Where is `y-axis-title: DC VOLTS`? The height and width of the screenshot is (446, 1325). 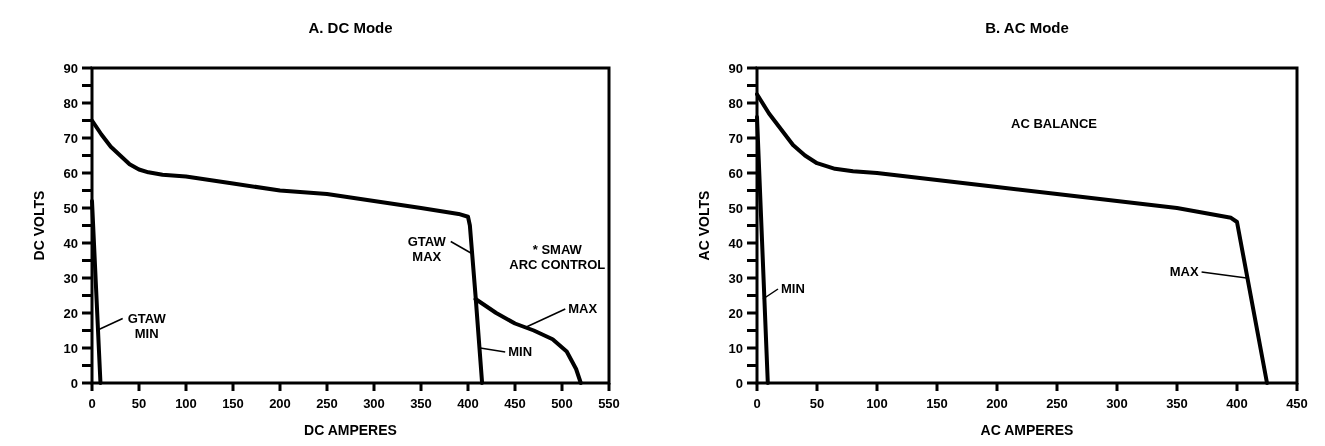 y-axis-title: DC VOLTS is located at coordinates (39, 225).